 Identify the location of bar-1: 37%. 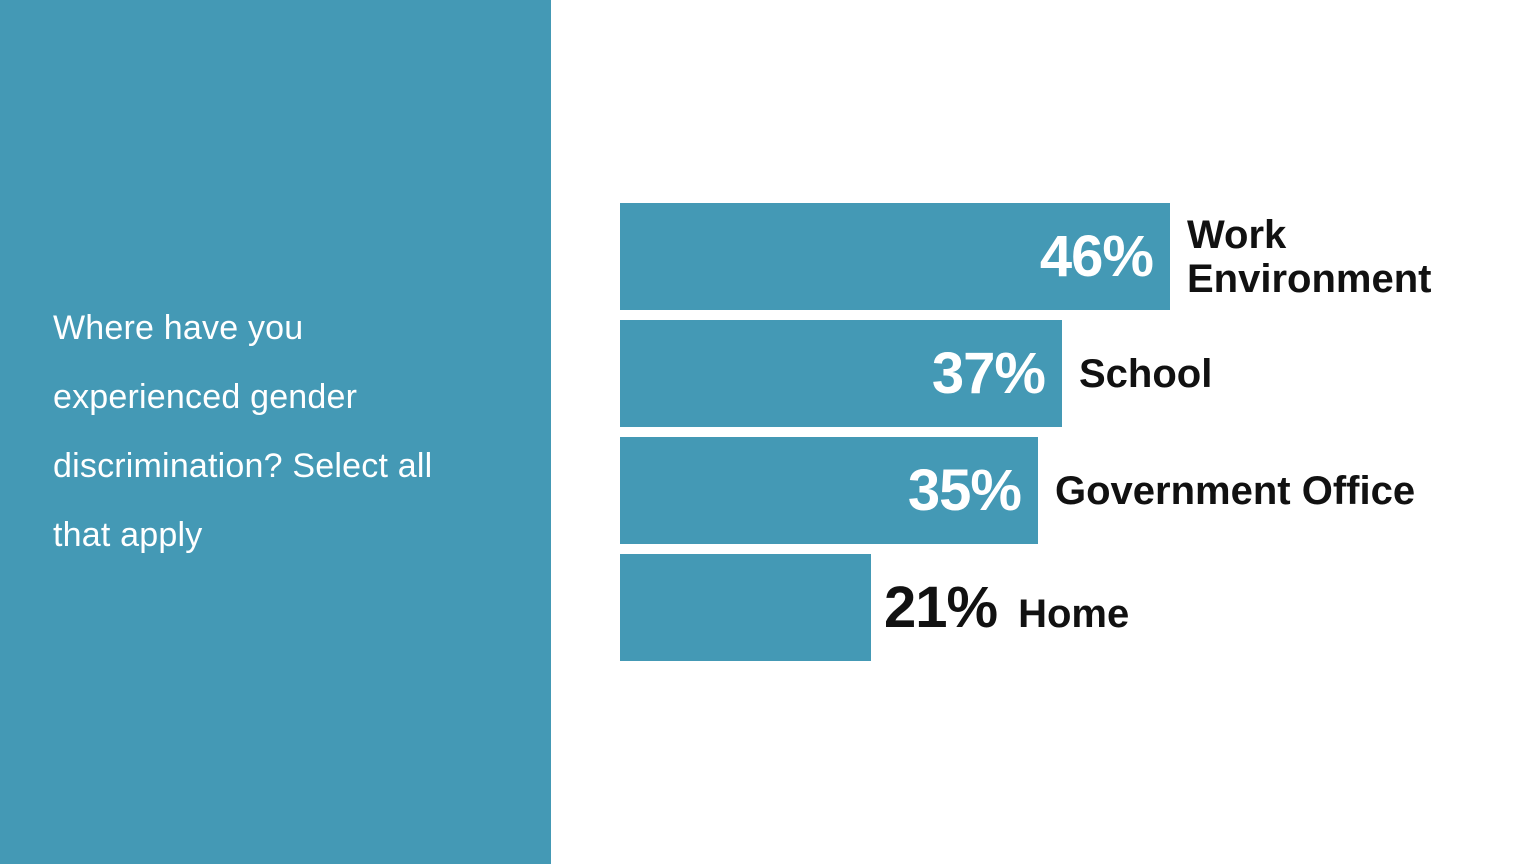
(841, 373).